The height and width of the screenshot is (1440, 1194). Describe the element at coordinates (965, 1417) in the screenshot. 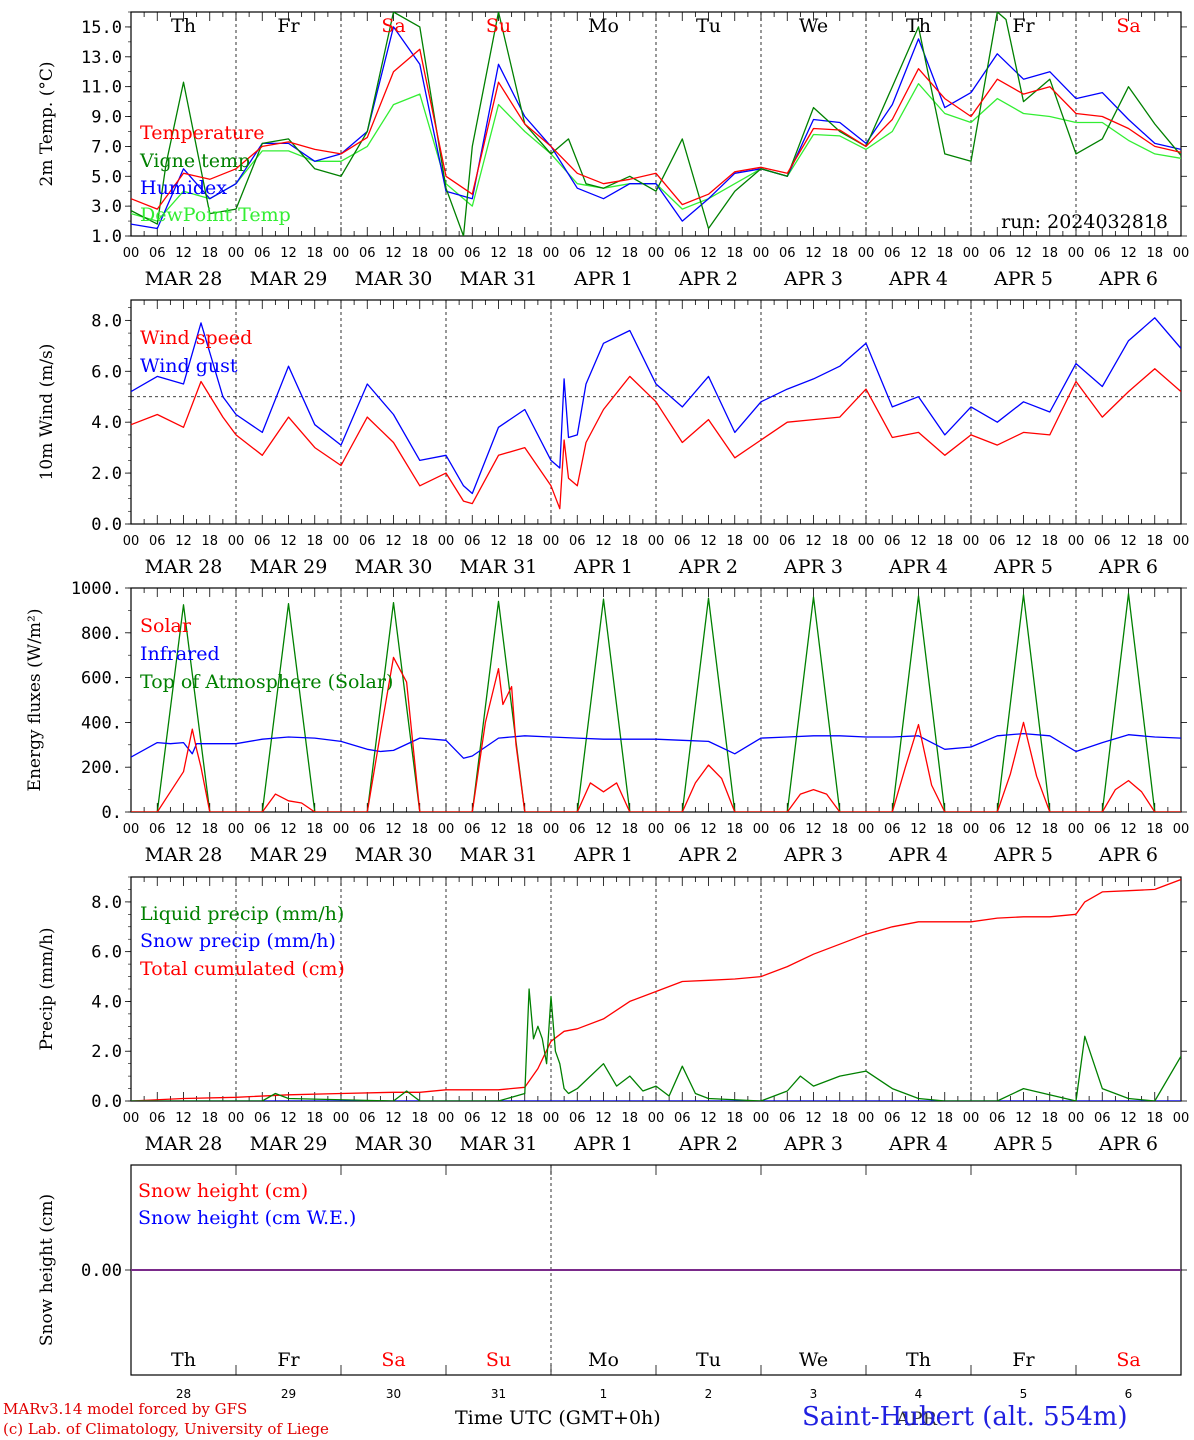

I see `station-name: Saint-Hubert (alt. 554m)` at that location.